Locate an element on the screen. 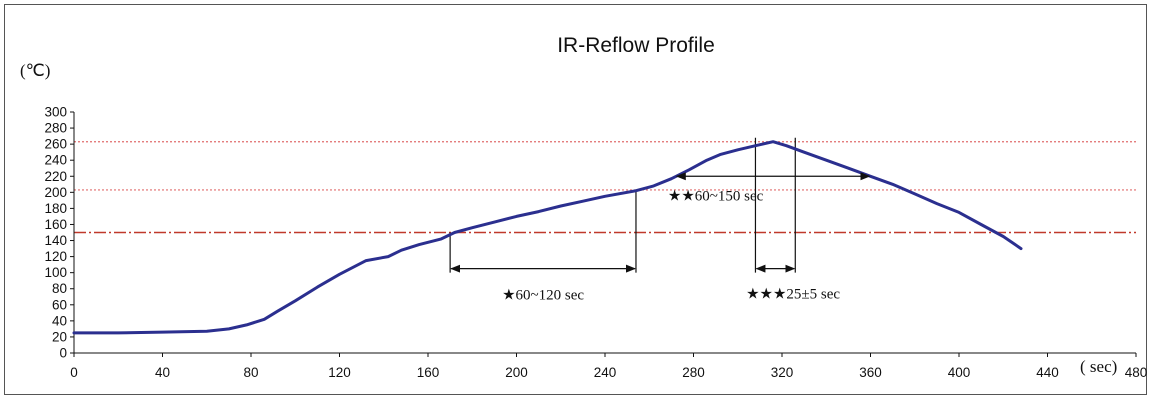 The width and height of the screenshot is (1152, 400). y-tick-label: 120 is located at coordinates (55, 256).